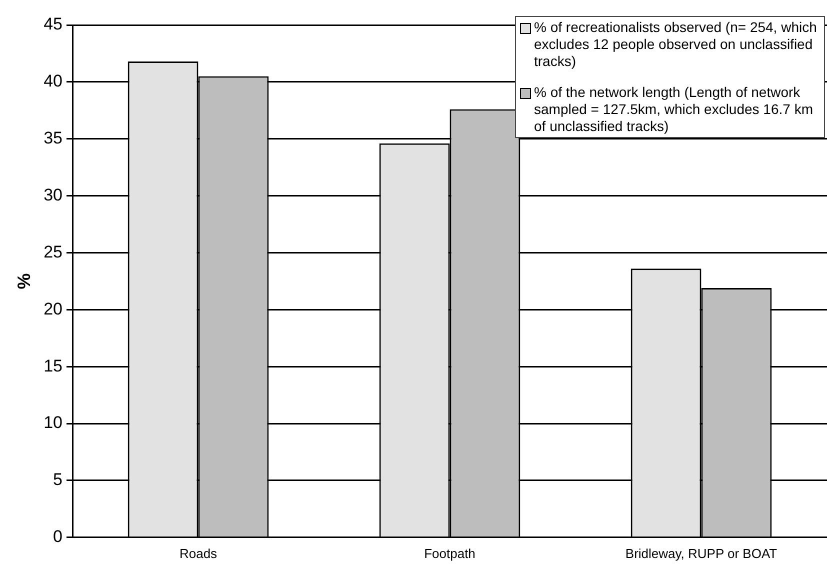 The width and height of the screenshot is (827, 573). Describe the element at coordinates (53, 24) in the screenshot. I see `y-tick-label: 45` at that location.